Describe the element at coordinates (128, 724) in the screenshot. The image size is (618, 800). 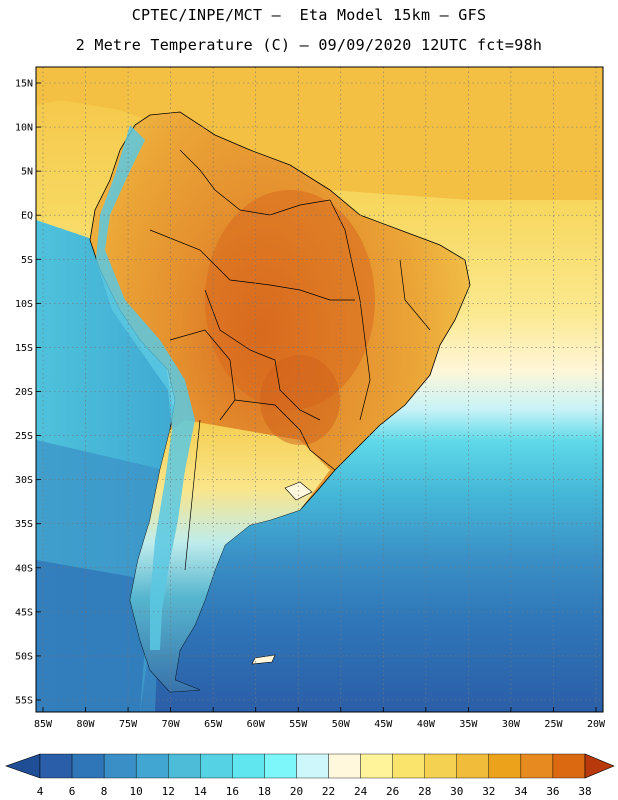
I see `lon-label: 75W` at that location.